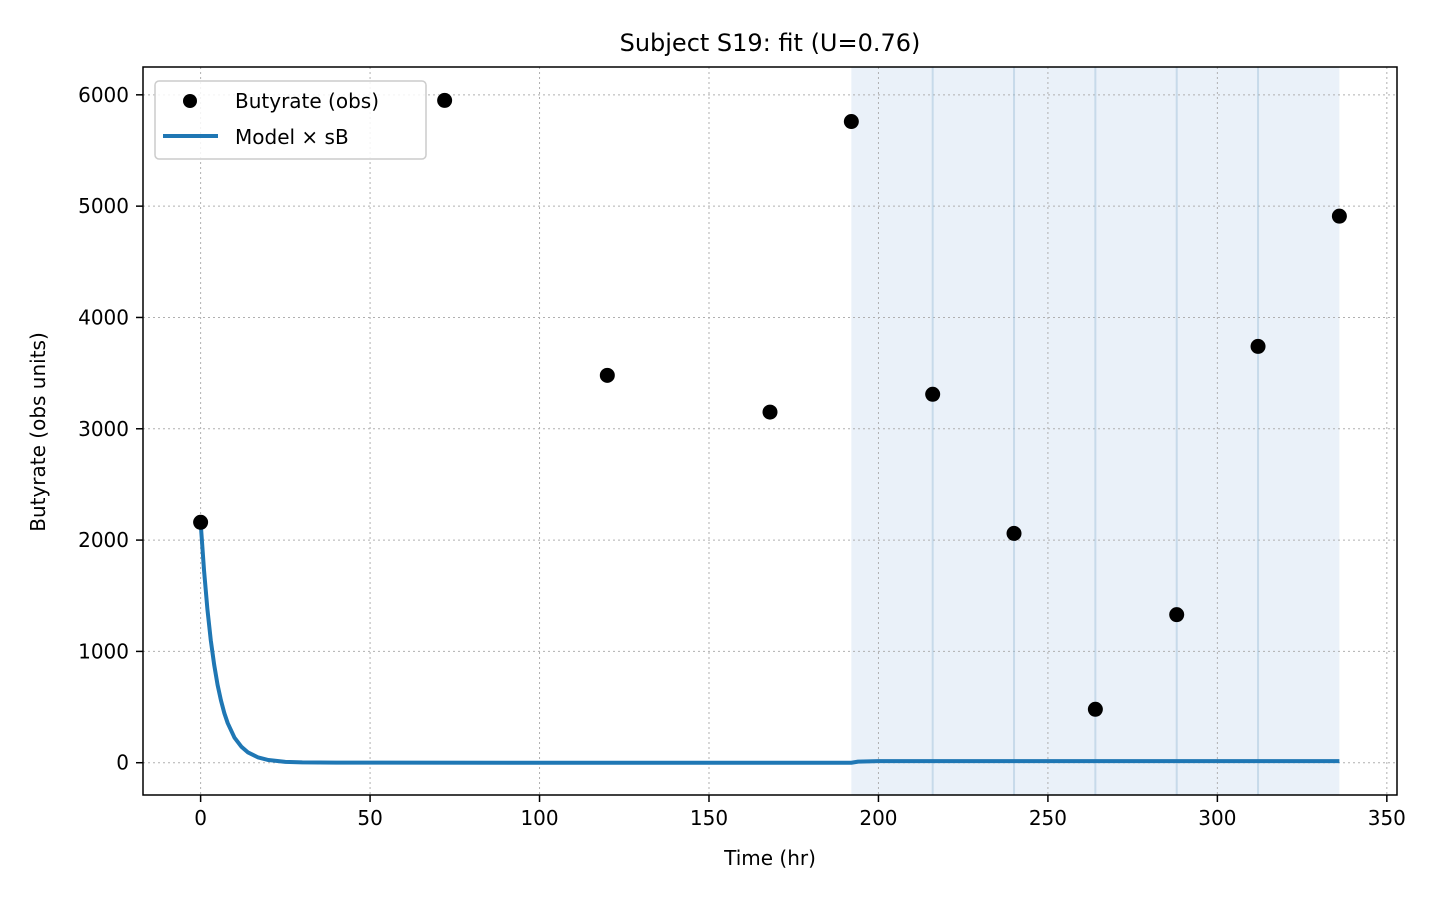 The image size is (1440, 900). What do you see at coordinates (1387, 818) in the screenshot?
I see `x-tick-label: 350` at bounding box center [1387, 818].